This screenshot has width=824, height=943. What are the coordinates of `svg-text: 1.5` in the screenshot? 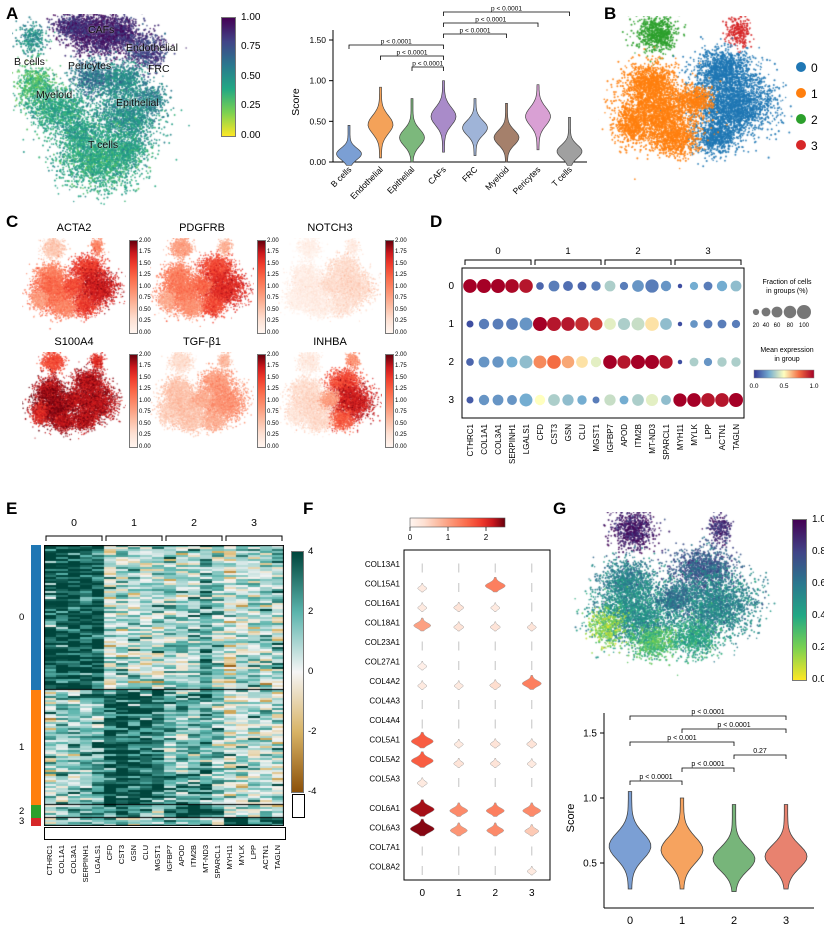 It's located at (590, 734).